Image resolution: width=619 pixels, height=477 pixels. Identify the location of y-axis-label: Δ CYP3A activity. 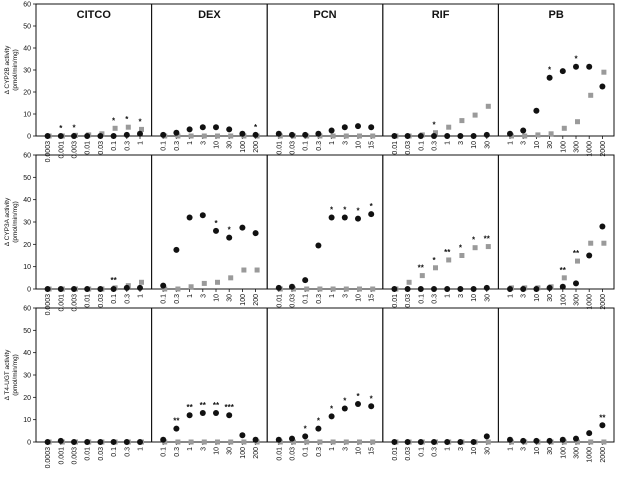
(7, 221).